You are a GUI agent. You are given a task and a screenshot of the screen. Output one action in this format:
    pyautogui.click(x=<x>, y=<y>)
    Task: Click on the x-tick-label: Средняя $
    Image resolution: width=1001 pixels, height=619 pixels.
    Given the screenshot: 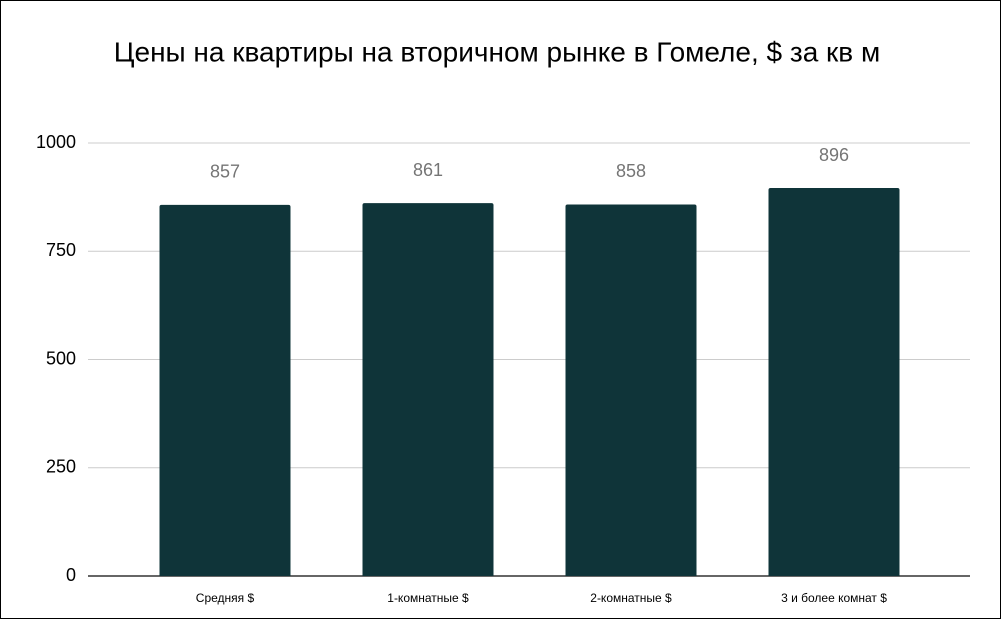 What is the action you would take?
    pyautogui.click(x=225, y=598)
    